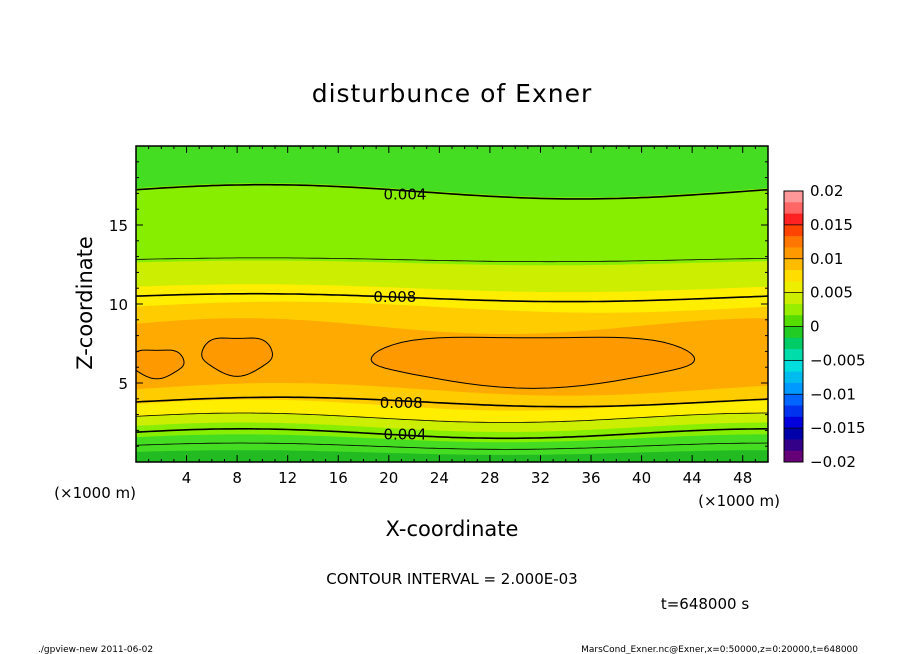 Image resolution: width=904 pixels, height=654 pixels. I want to click on x-tick-label: 8, so click(237, 478).